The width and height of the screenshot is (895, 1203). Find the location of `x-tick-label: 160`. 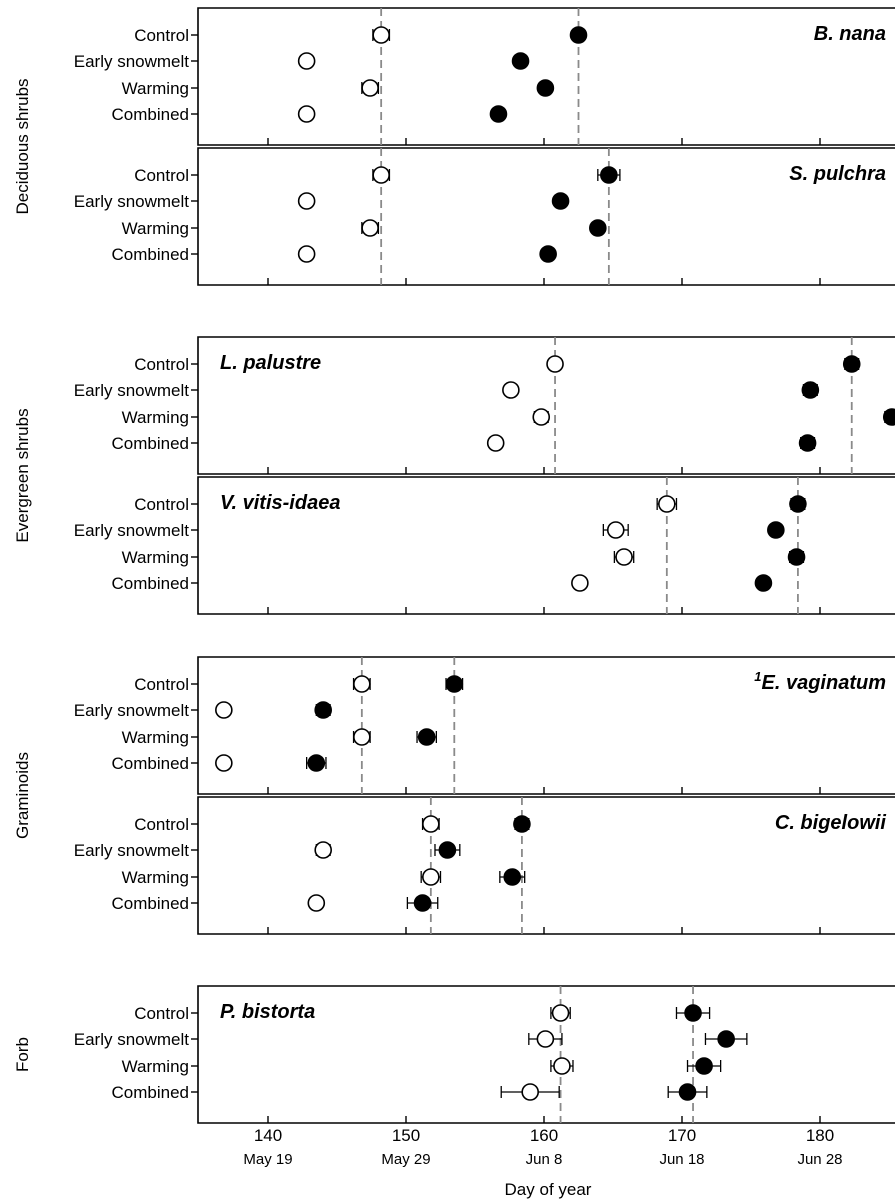

x-tick-label: 160 is located at coordinates (544, 1135).